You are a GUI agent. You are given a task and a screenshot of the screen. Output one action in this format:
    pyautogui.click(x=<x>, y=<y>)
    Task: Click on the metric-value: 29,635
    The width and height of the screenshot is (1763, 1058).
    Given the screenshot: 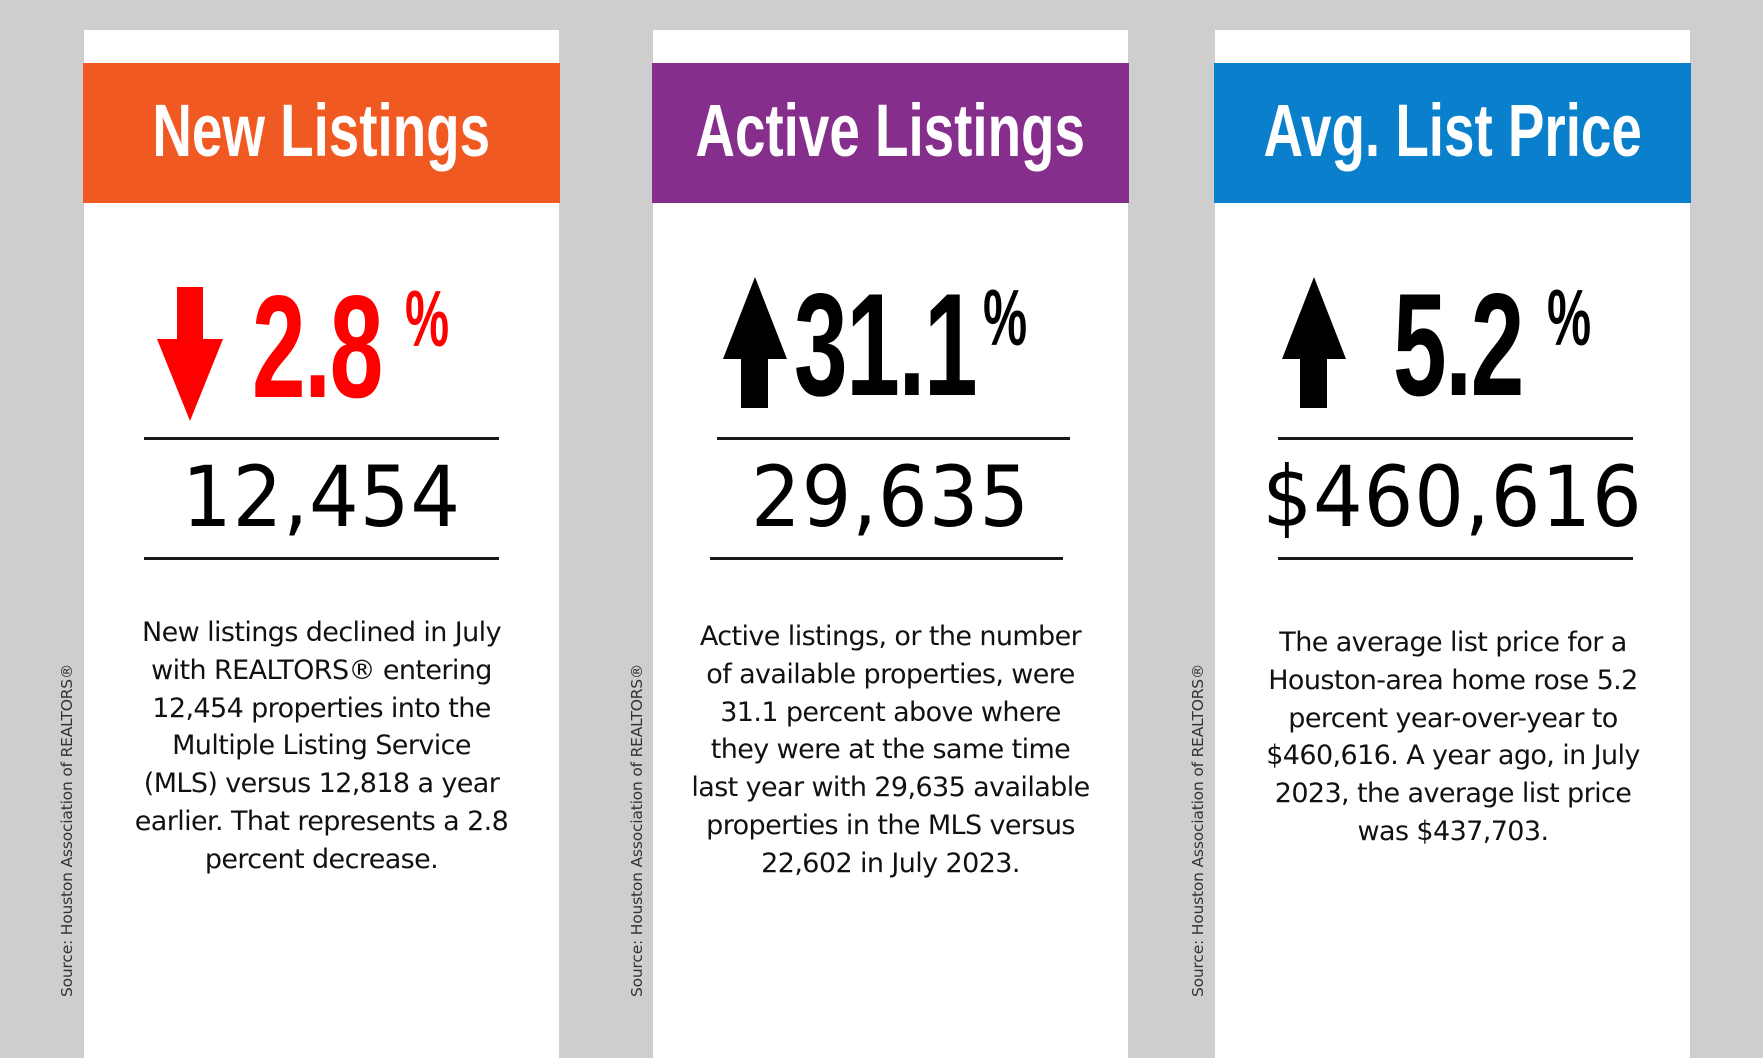 What is the action you would take?
    pyautogui.click(x=890, y=497)
    